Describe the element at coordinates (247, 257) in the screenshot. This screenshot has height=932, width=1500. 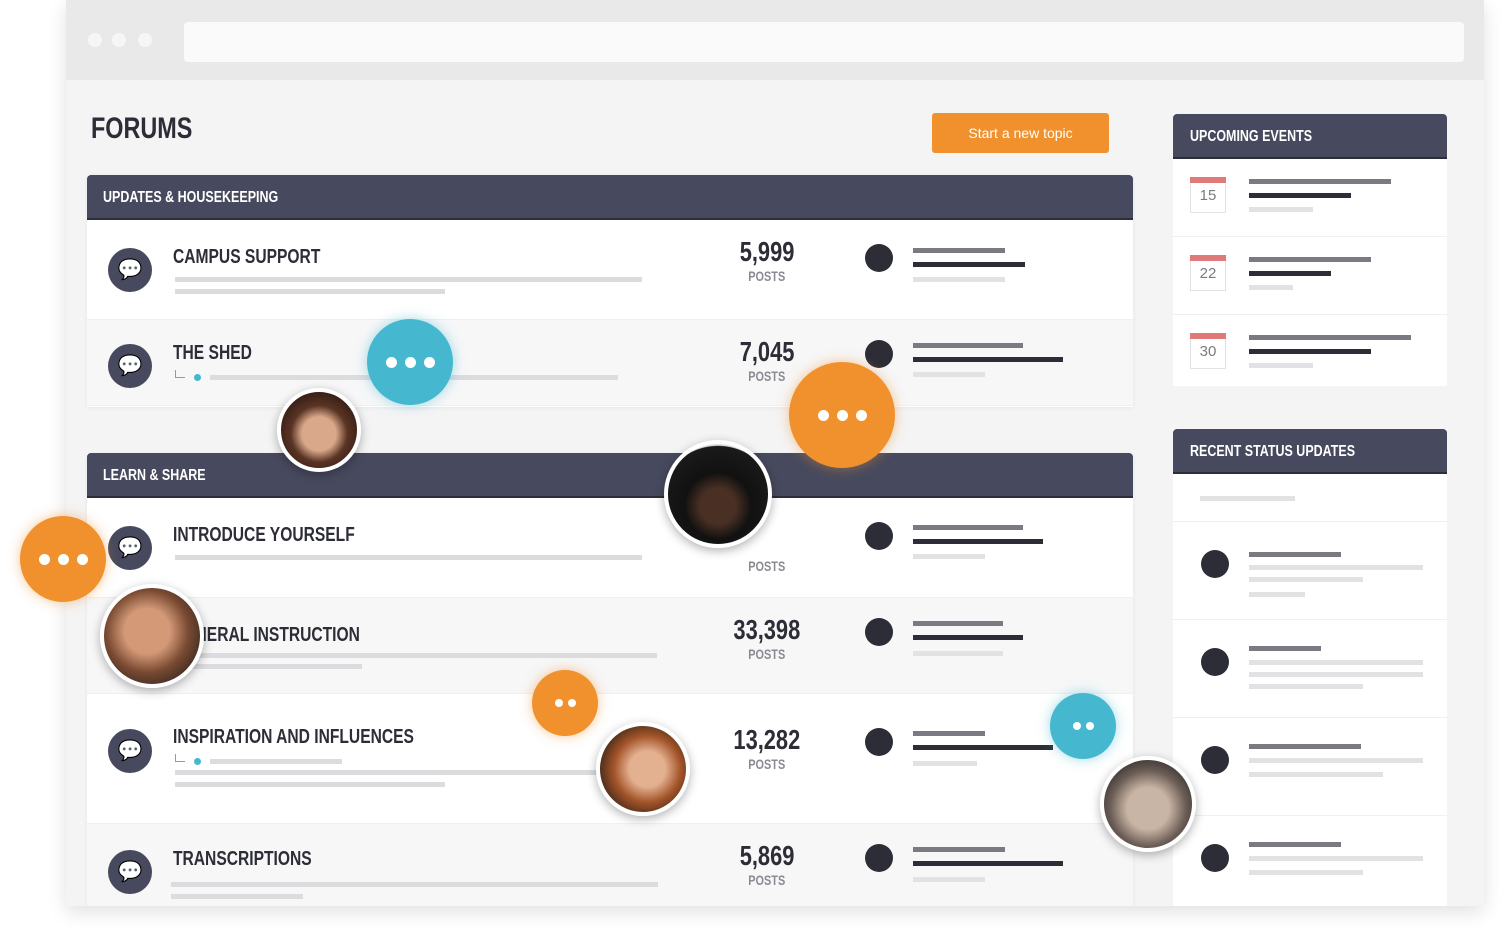
I see `forum-name: CAMPUS SUPPORT` at that location.